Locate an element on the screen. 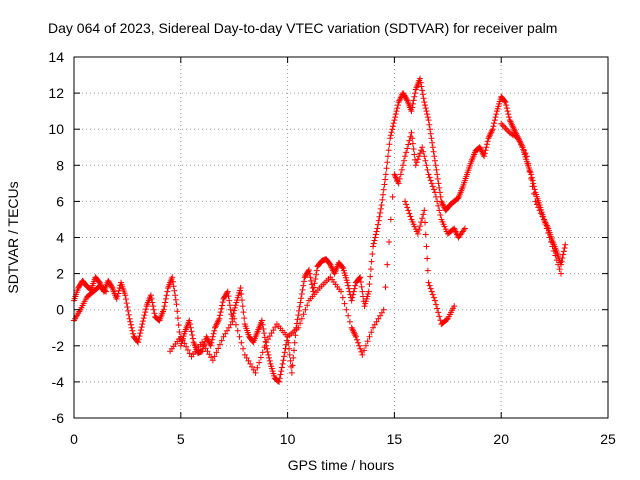 This screenshot has height=480, width=640. x-tick-label: 10 is located at coordinates (288, 439).